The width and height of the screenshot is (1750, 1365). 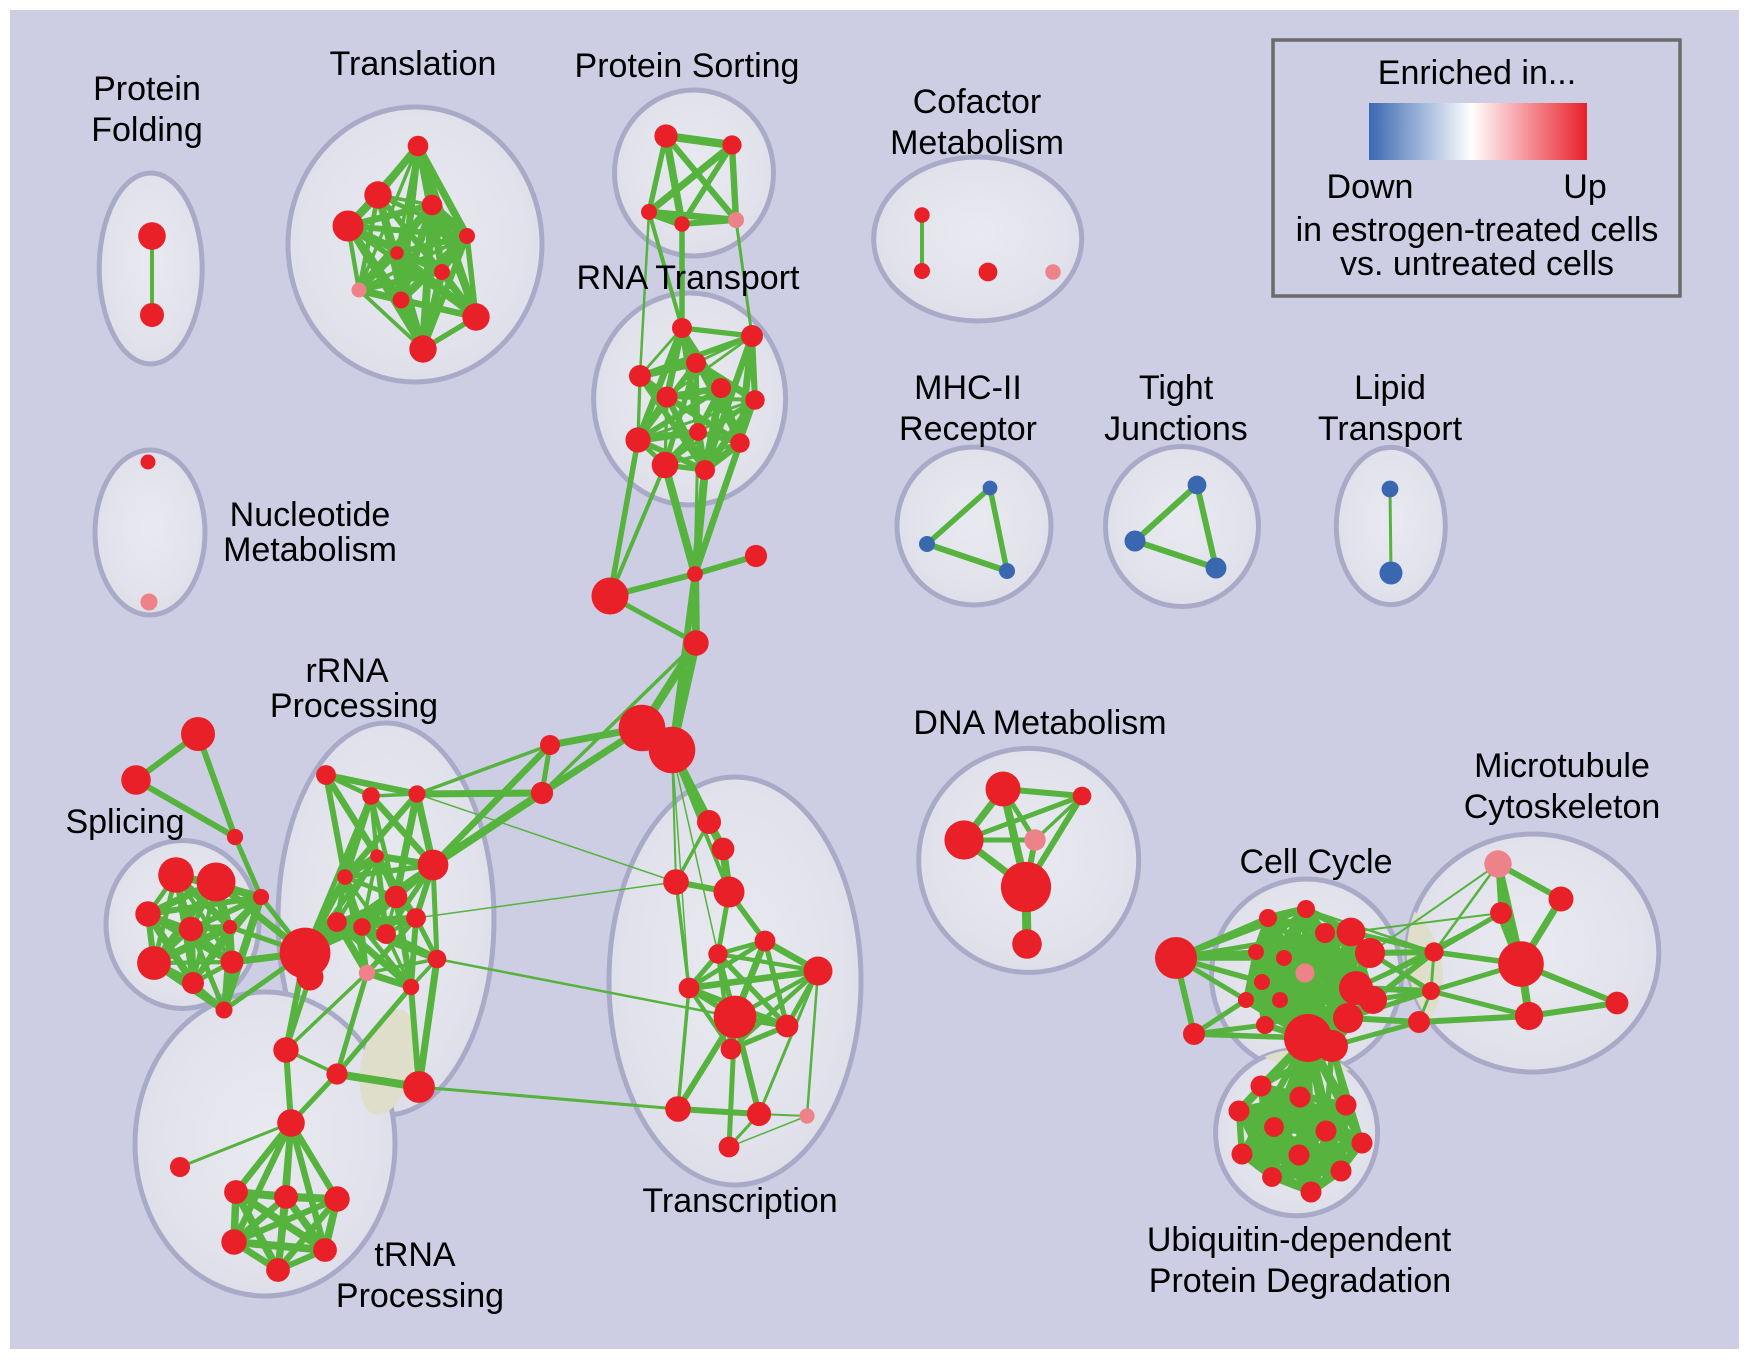 What do you see at coordinates (1315, 862) in the screenshot?
I see `svg-text: Cell Cycle` at bounding box center [1315, 862].